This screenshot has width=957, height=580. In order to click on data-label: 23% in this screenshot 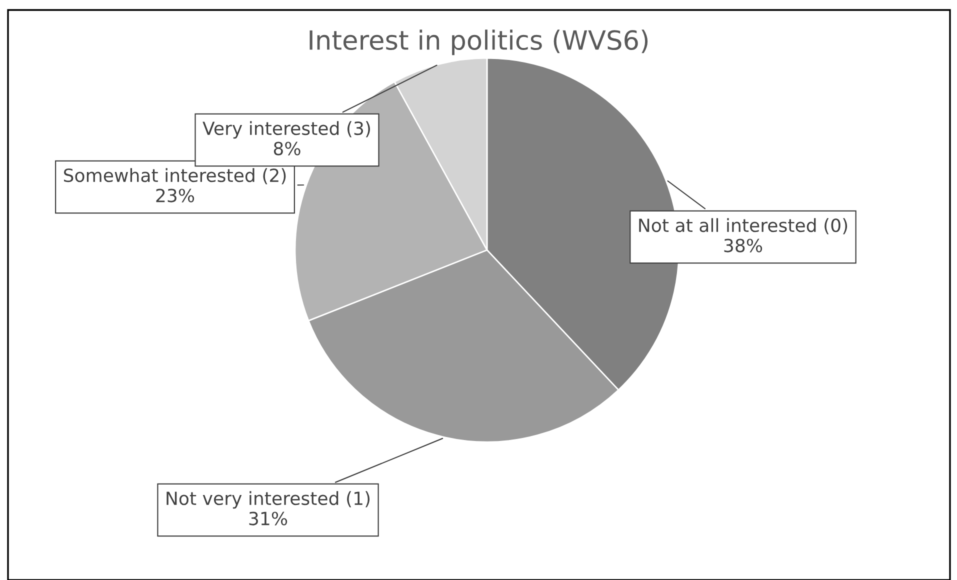, I will do `click(175, 195)`.